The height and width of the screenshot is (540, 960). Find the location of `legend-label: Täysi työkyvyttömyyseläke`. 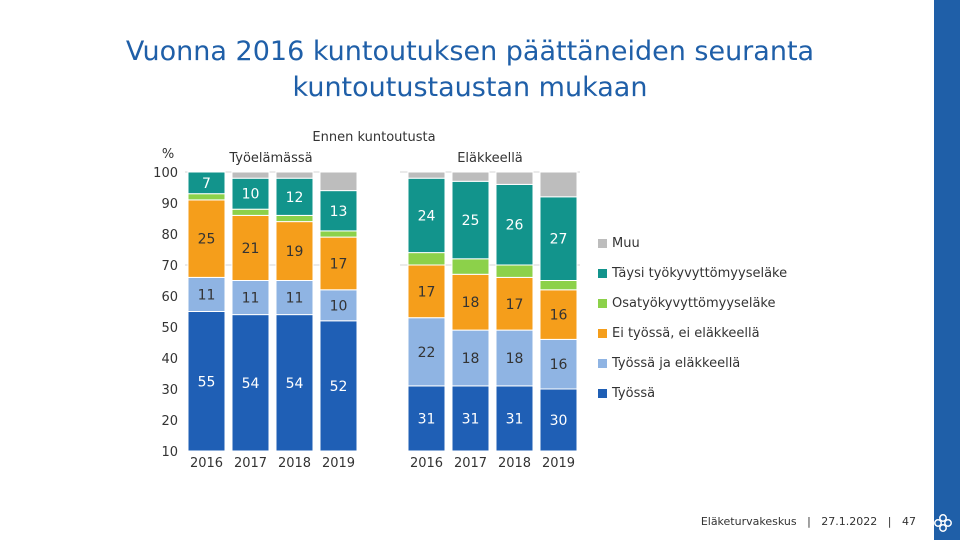

legend-label: Täysi työkyvyttömyyseläke is located at coordinates (700, 273).